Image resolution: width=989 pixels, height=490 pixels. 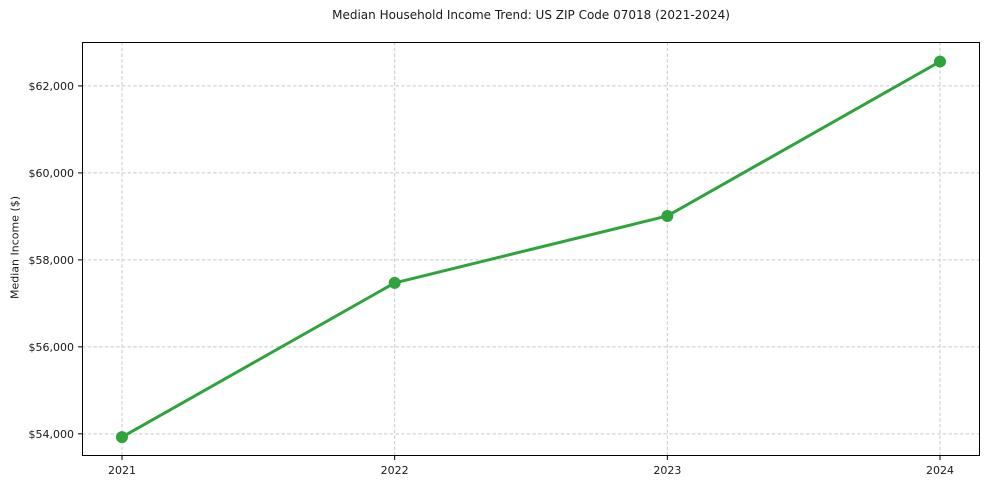 I want to click on x-tick-label: 2022, so click(x=395, y=470).